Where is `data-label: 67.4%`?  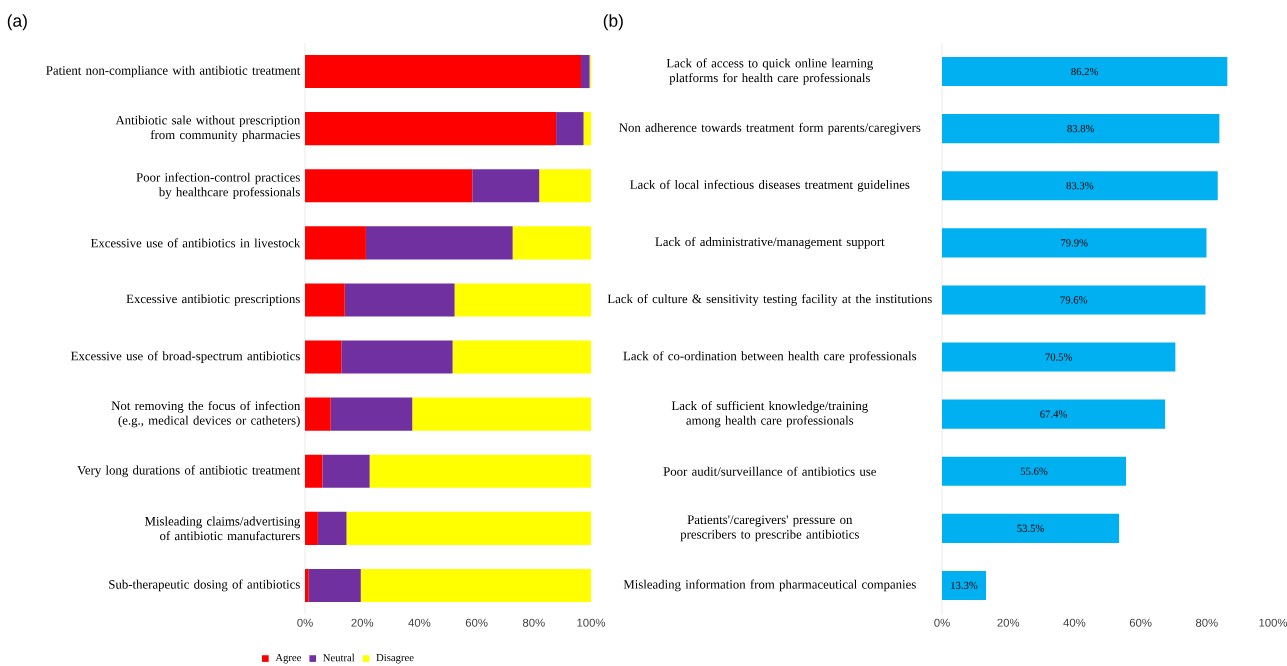
data-label: 67.4% is located at coordinates (1053, 414).